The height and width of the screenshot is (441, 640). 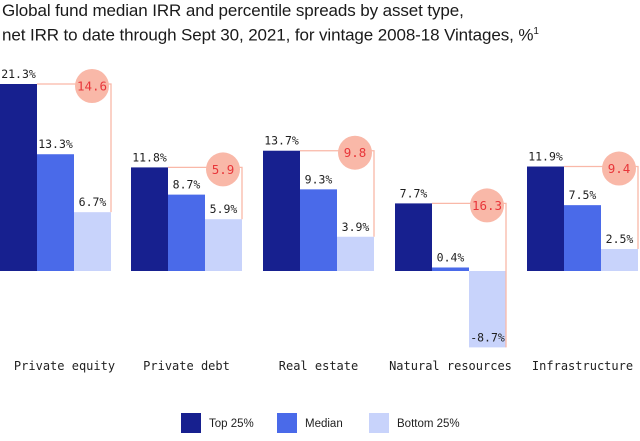 I want to click on data-label-infrastructure-median: 7.5%, so click(x=583, y=195).